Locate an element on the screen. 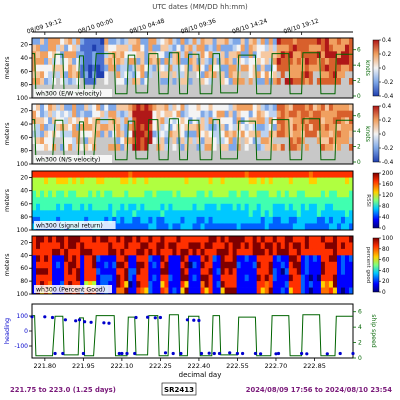 The height and width of the screenshot is (400, 400). y-axis-label: meters is located at coordinates (7, 134).